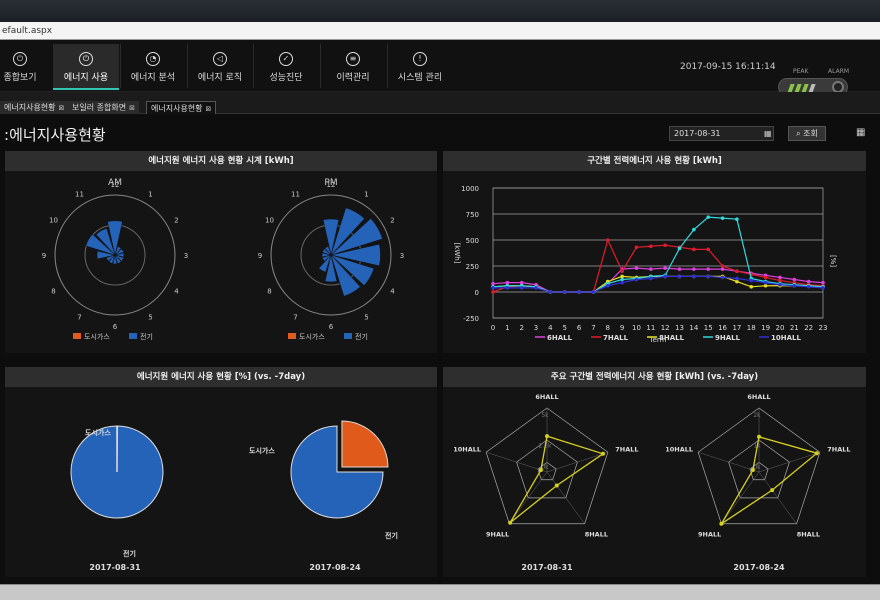 The height and width of the screenshot is (600, 880). I want to click on tab-energy-usage-active: 에너지사용현황 ⊠, so click(181, 107).